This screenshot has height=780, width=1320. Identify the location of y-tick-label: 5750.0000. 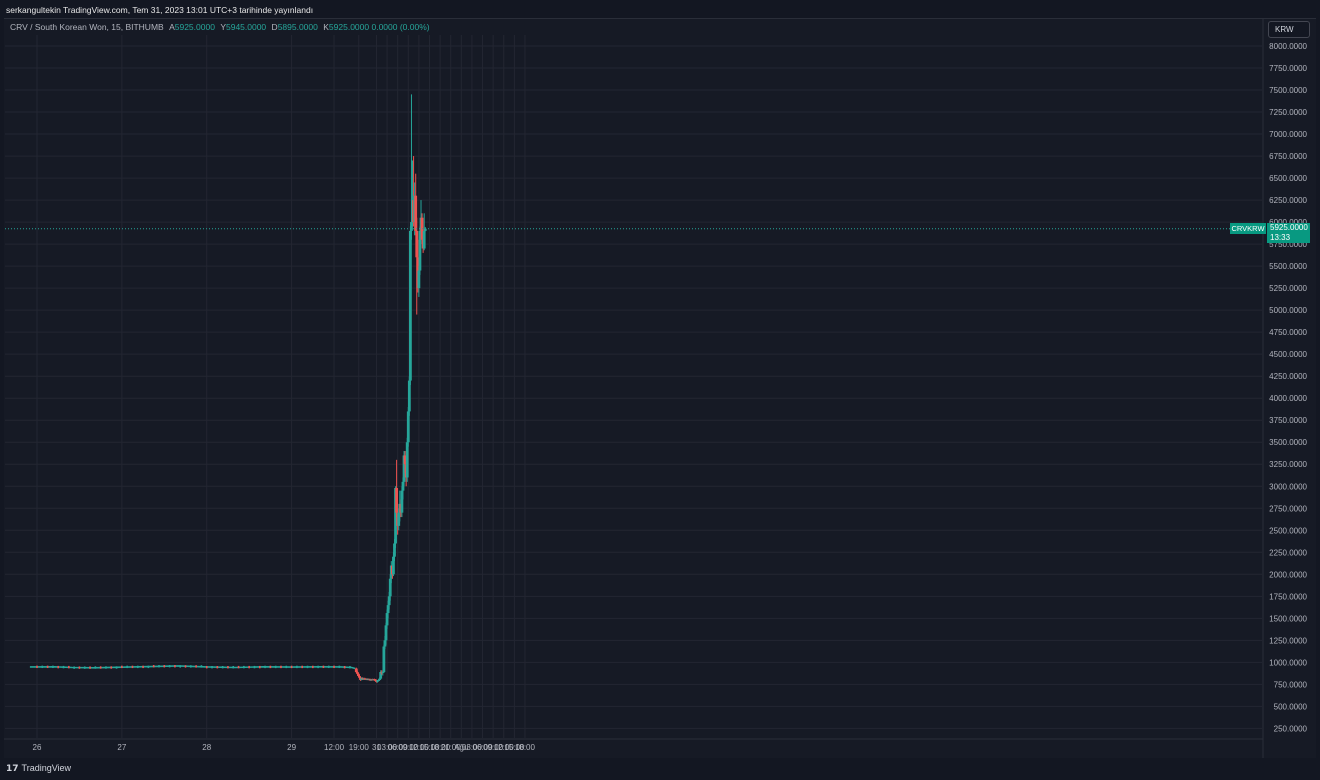
(1288, 244).